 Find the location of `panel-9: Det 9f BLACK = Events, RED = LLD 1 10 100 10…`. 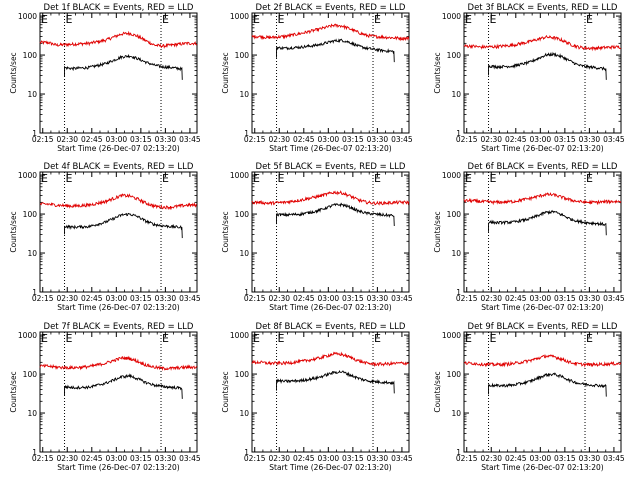

panel-9: Det 9f BLACK = Events, RED = LLD 1 10 100 10… is located at coordinates (529, 397).